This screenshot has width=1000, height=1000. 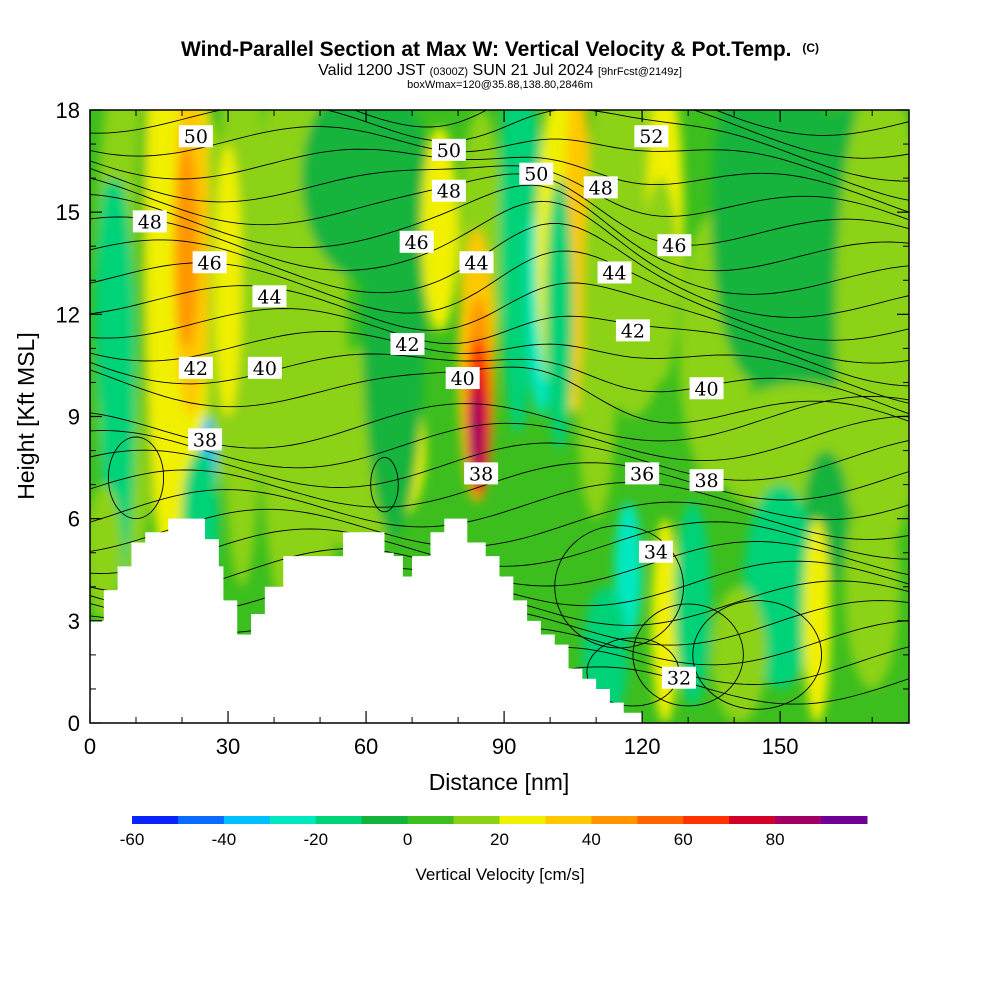 I want to click on contour-label: 32, so click(x=678, y=678).